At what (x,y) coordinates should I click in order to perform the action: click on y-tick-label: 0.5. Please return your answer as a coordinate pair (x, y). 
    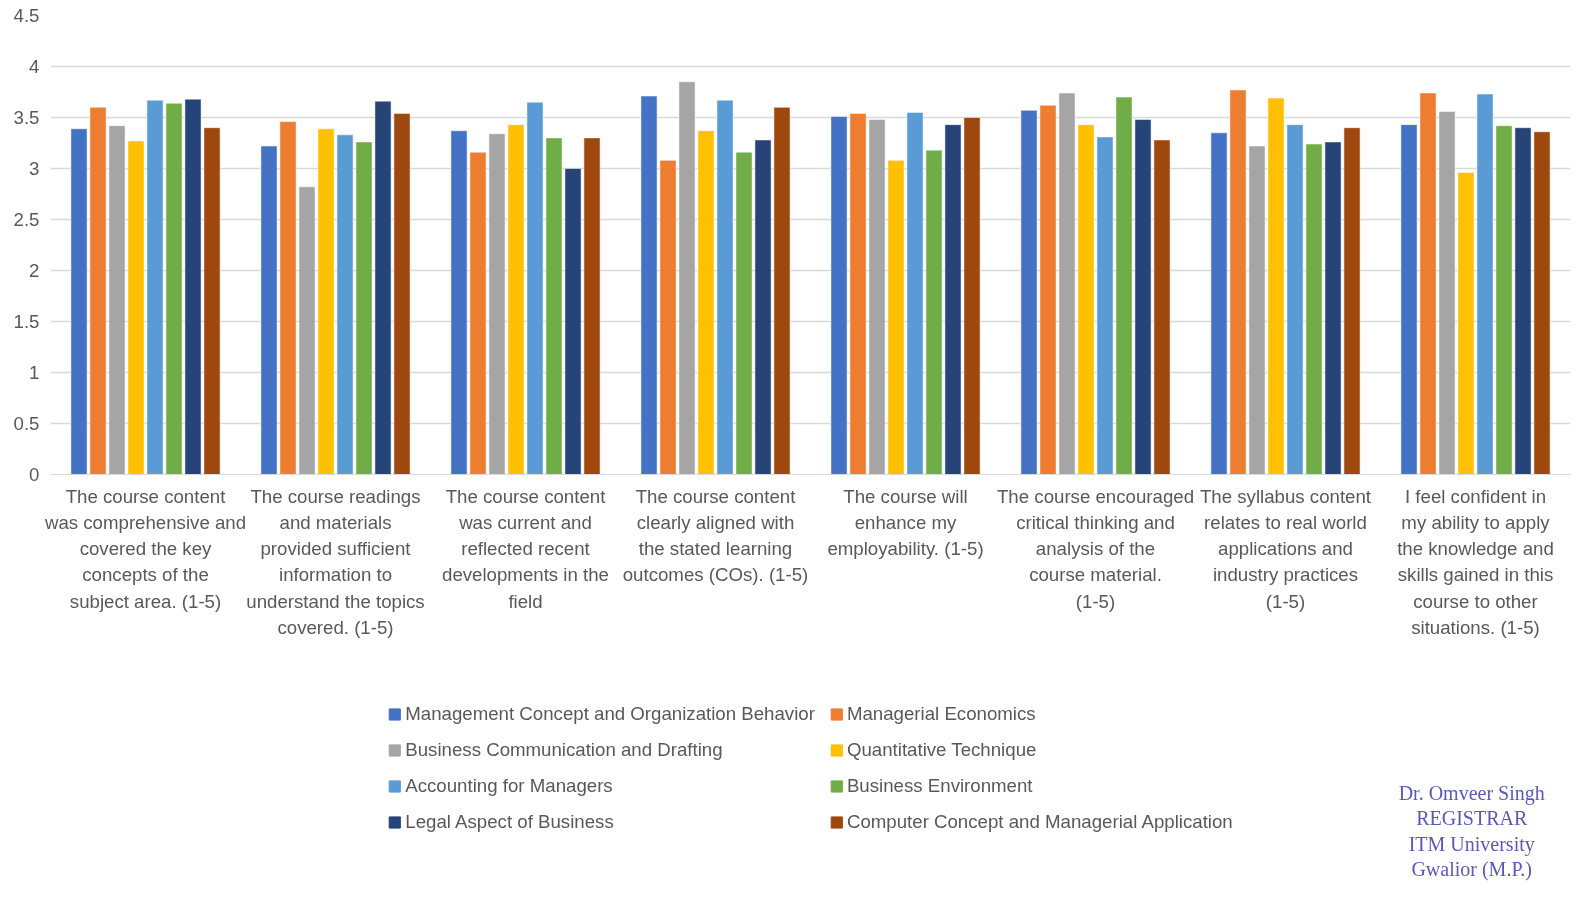
    Looking at the image, I should click on (26, 423).